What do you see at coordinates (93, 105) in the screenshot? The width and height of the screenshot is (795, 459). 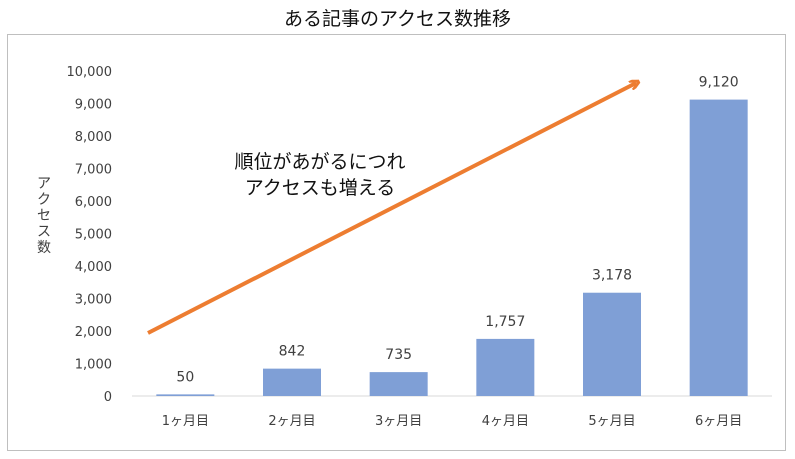 I see `y-tick-label: 9,000` at bounding box center [93, 105].